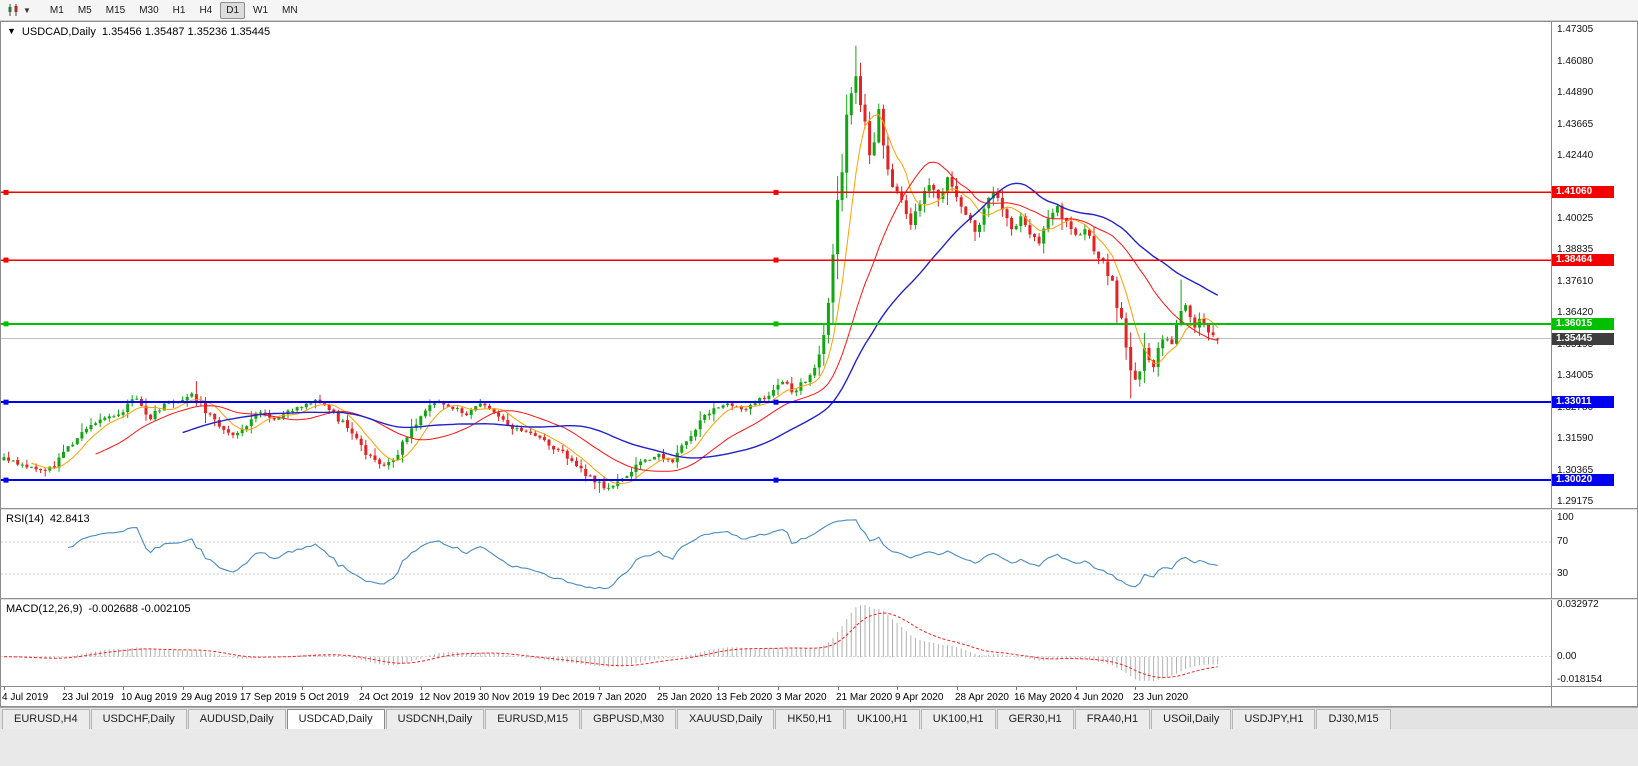  Describe the element at coordinates (1575, 282) in the screenshot. I see `price-tick: 1.37610` at that location.